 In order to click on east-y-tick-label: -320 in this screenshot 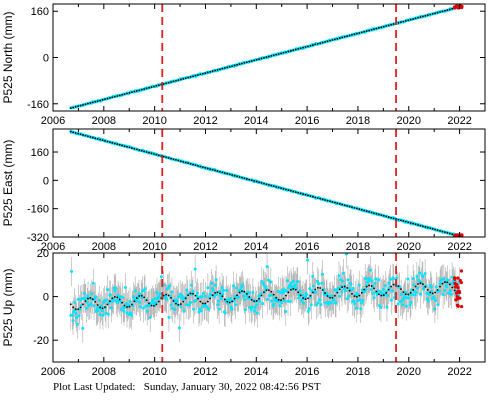, I will do `click(38, 238)`.